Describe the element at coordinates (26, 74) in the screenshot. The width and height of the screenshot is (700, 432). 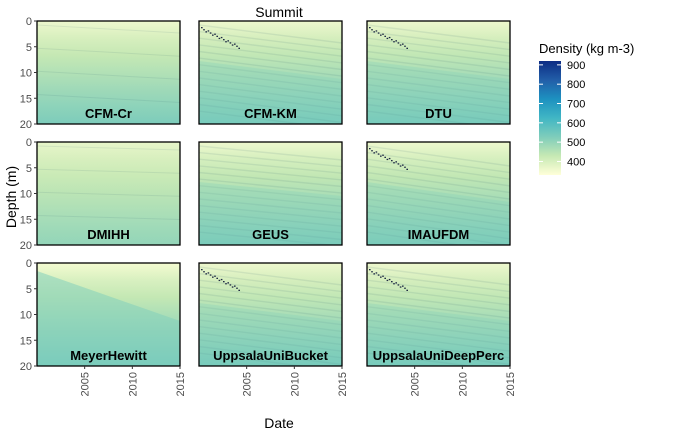
I see `y-tick-label: 10` at that location.